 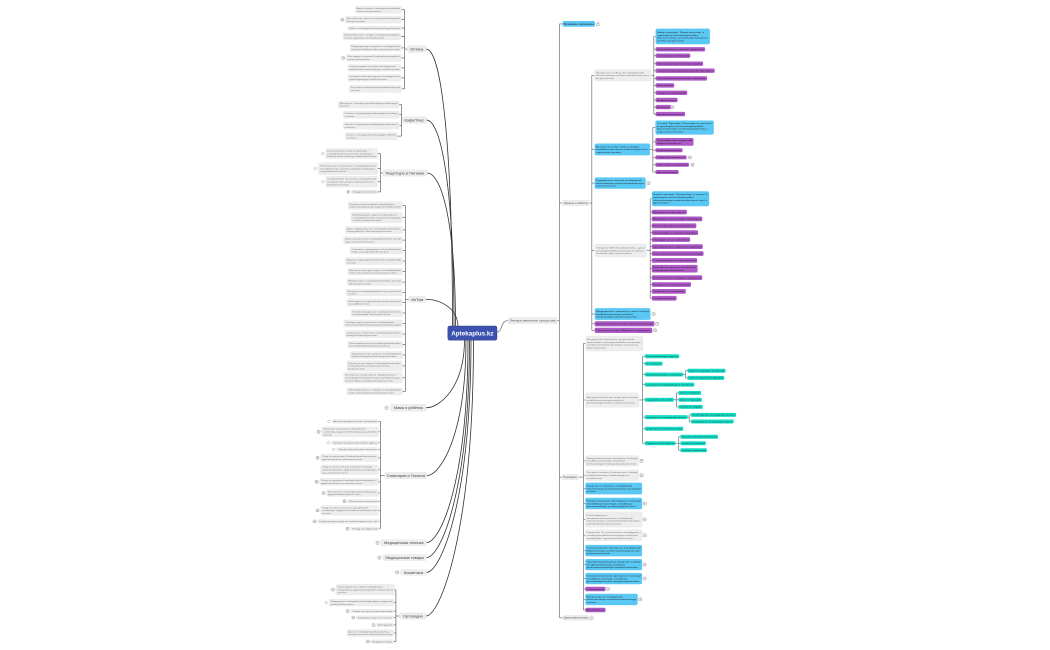 I want to click on svg-text:Биологически активные добавки: Биологически активные добавки /, so click(x=348, y=152).